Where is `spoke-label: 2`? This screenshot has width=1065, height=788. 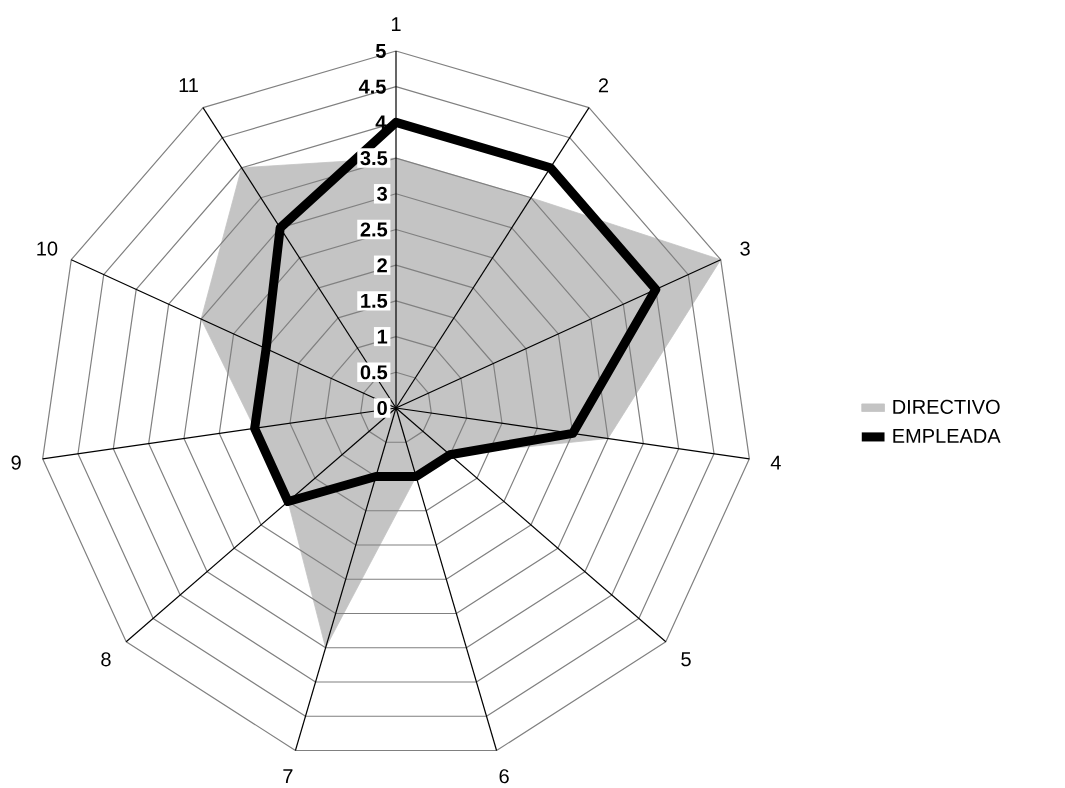
spoke-label: 2 is located at coordinates (603, 85).